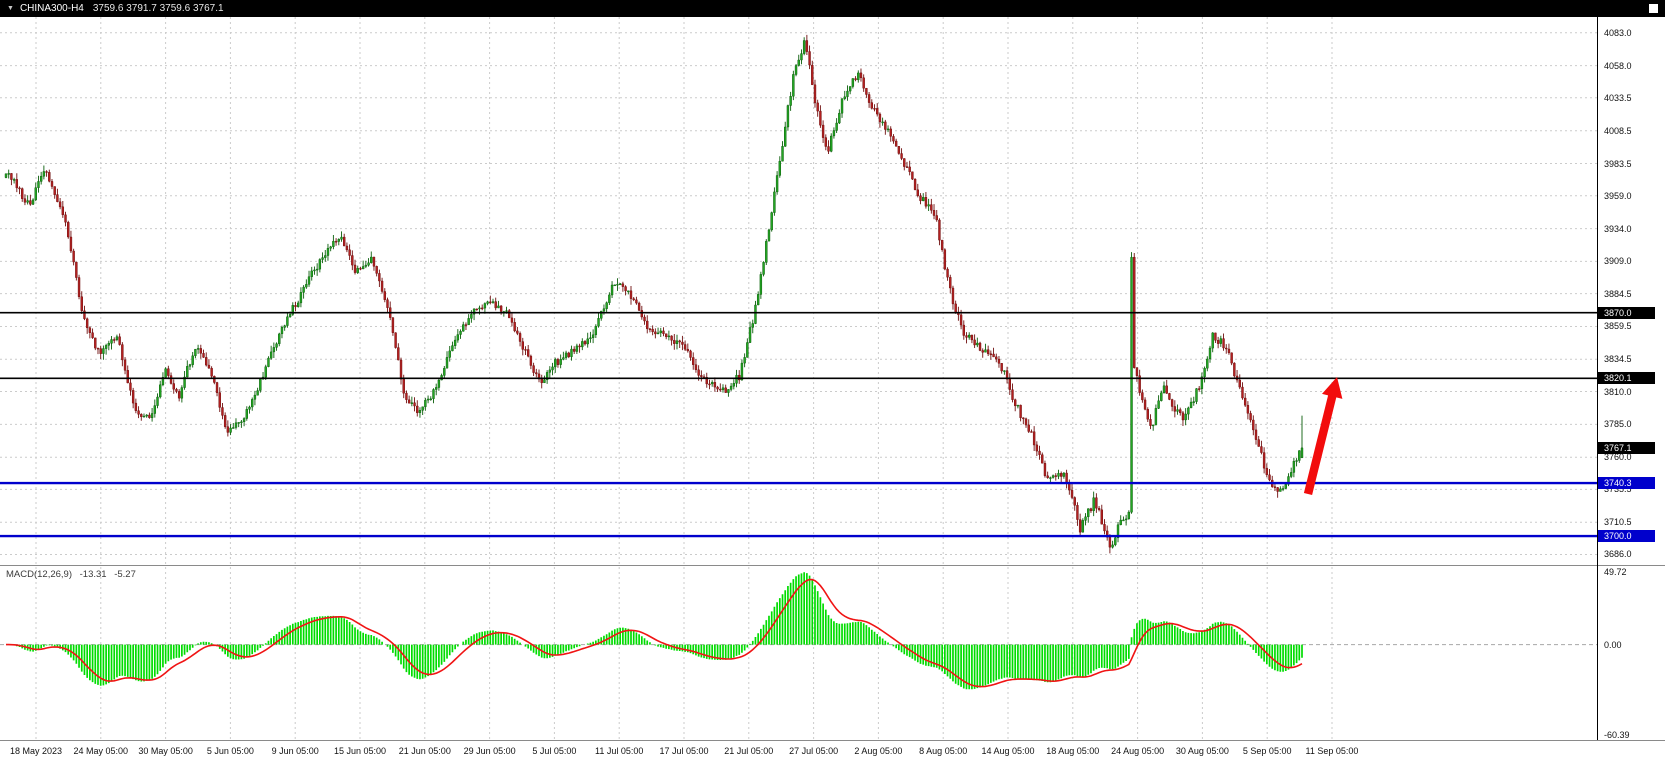 The width and height of the screenshot is (1665, 765). I want to click on time-label: 14 Aug 05:00, so click(1008, 751).